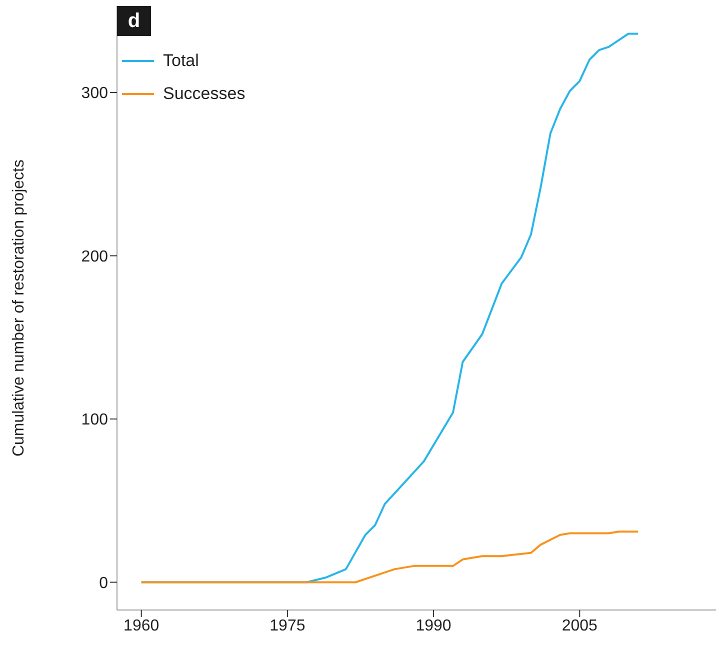  Describe the element at coordinates (94, 257) in the screenshot. I see `y-tick-label: 200` at that location.